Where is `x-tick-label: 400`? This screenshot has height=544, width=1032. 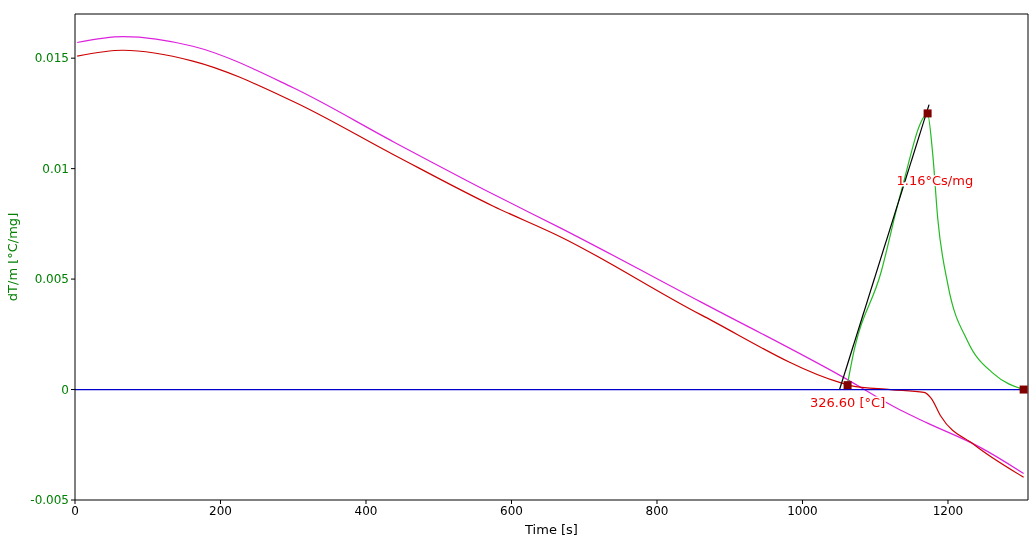
x-tick-label: 400 is located at coordinates (366, 510).